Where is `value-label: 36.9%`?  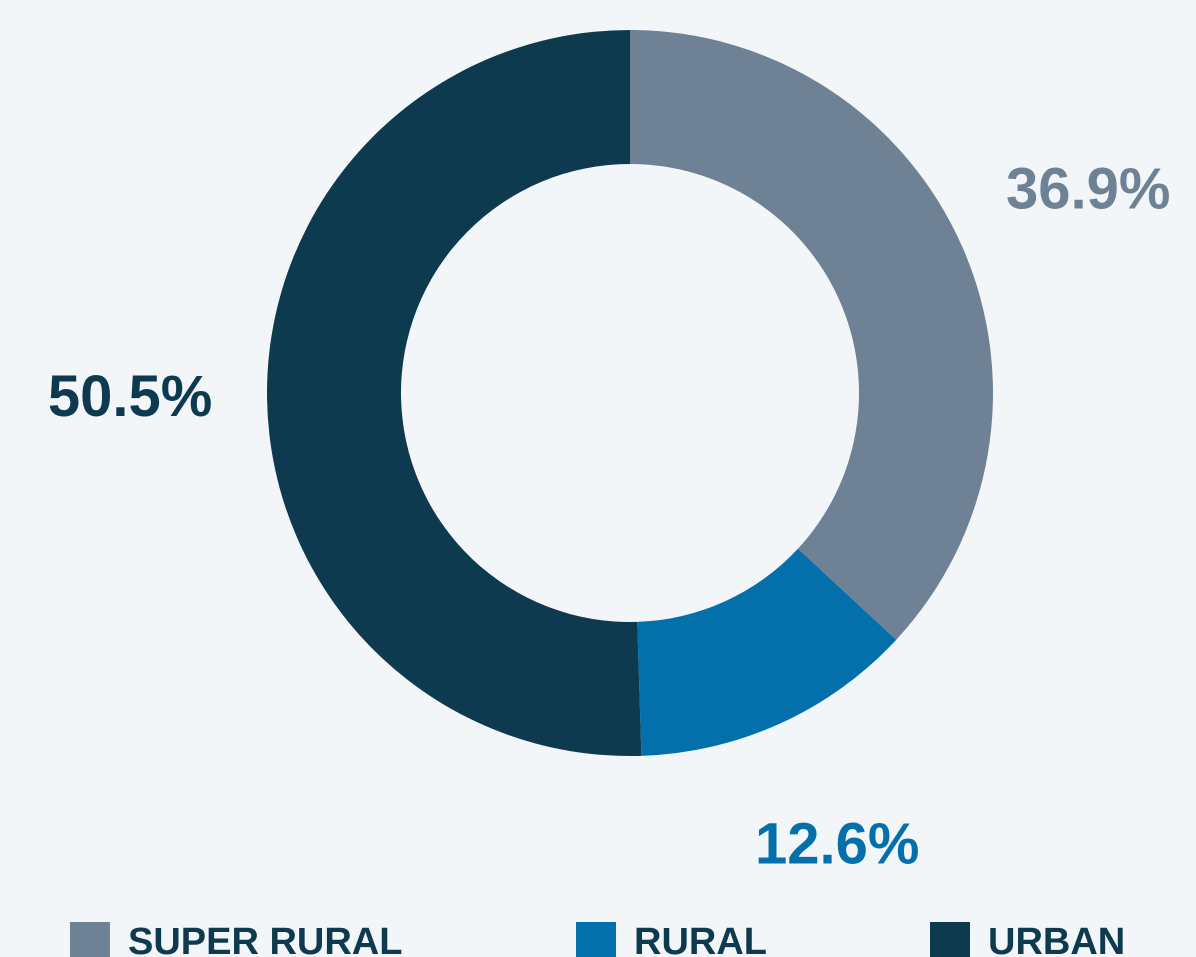
value-label: 36.9% is located at coordinates (1088, 188).